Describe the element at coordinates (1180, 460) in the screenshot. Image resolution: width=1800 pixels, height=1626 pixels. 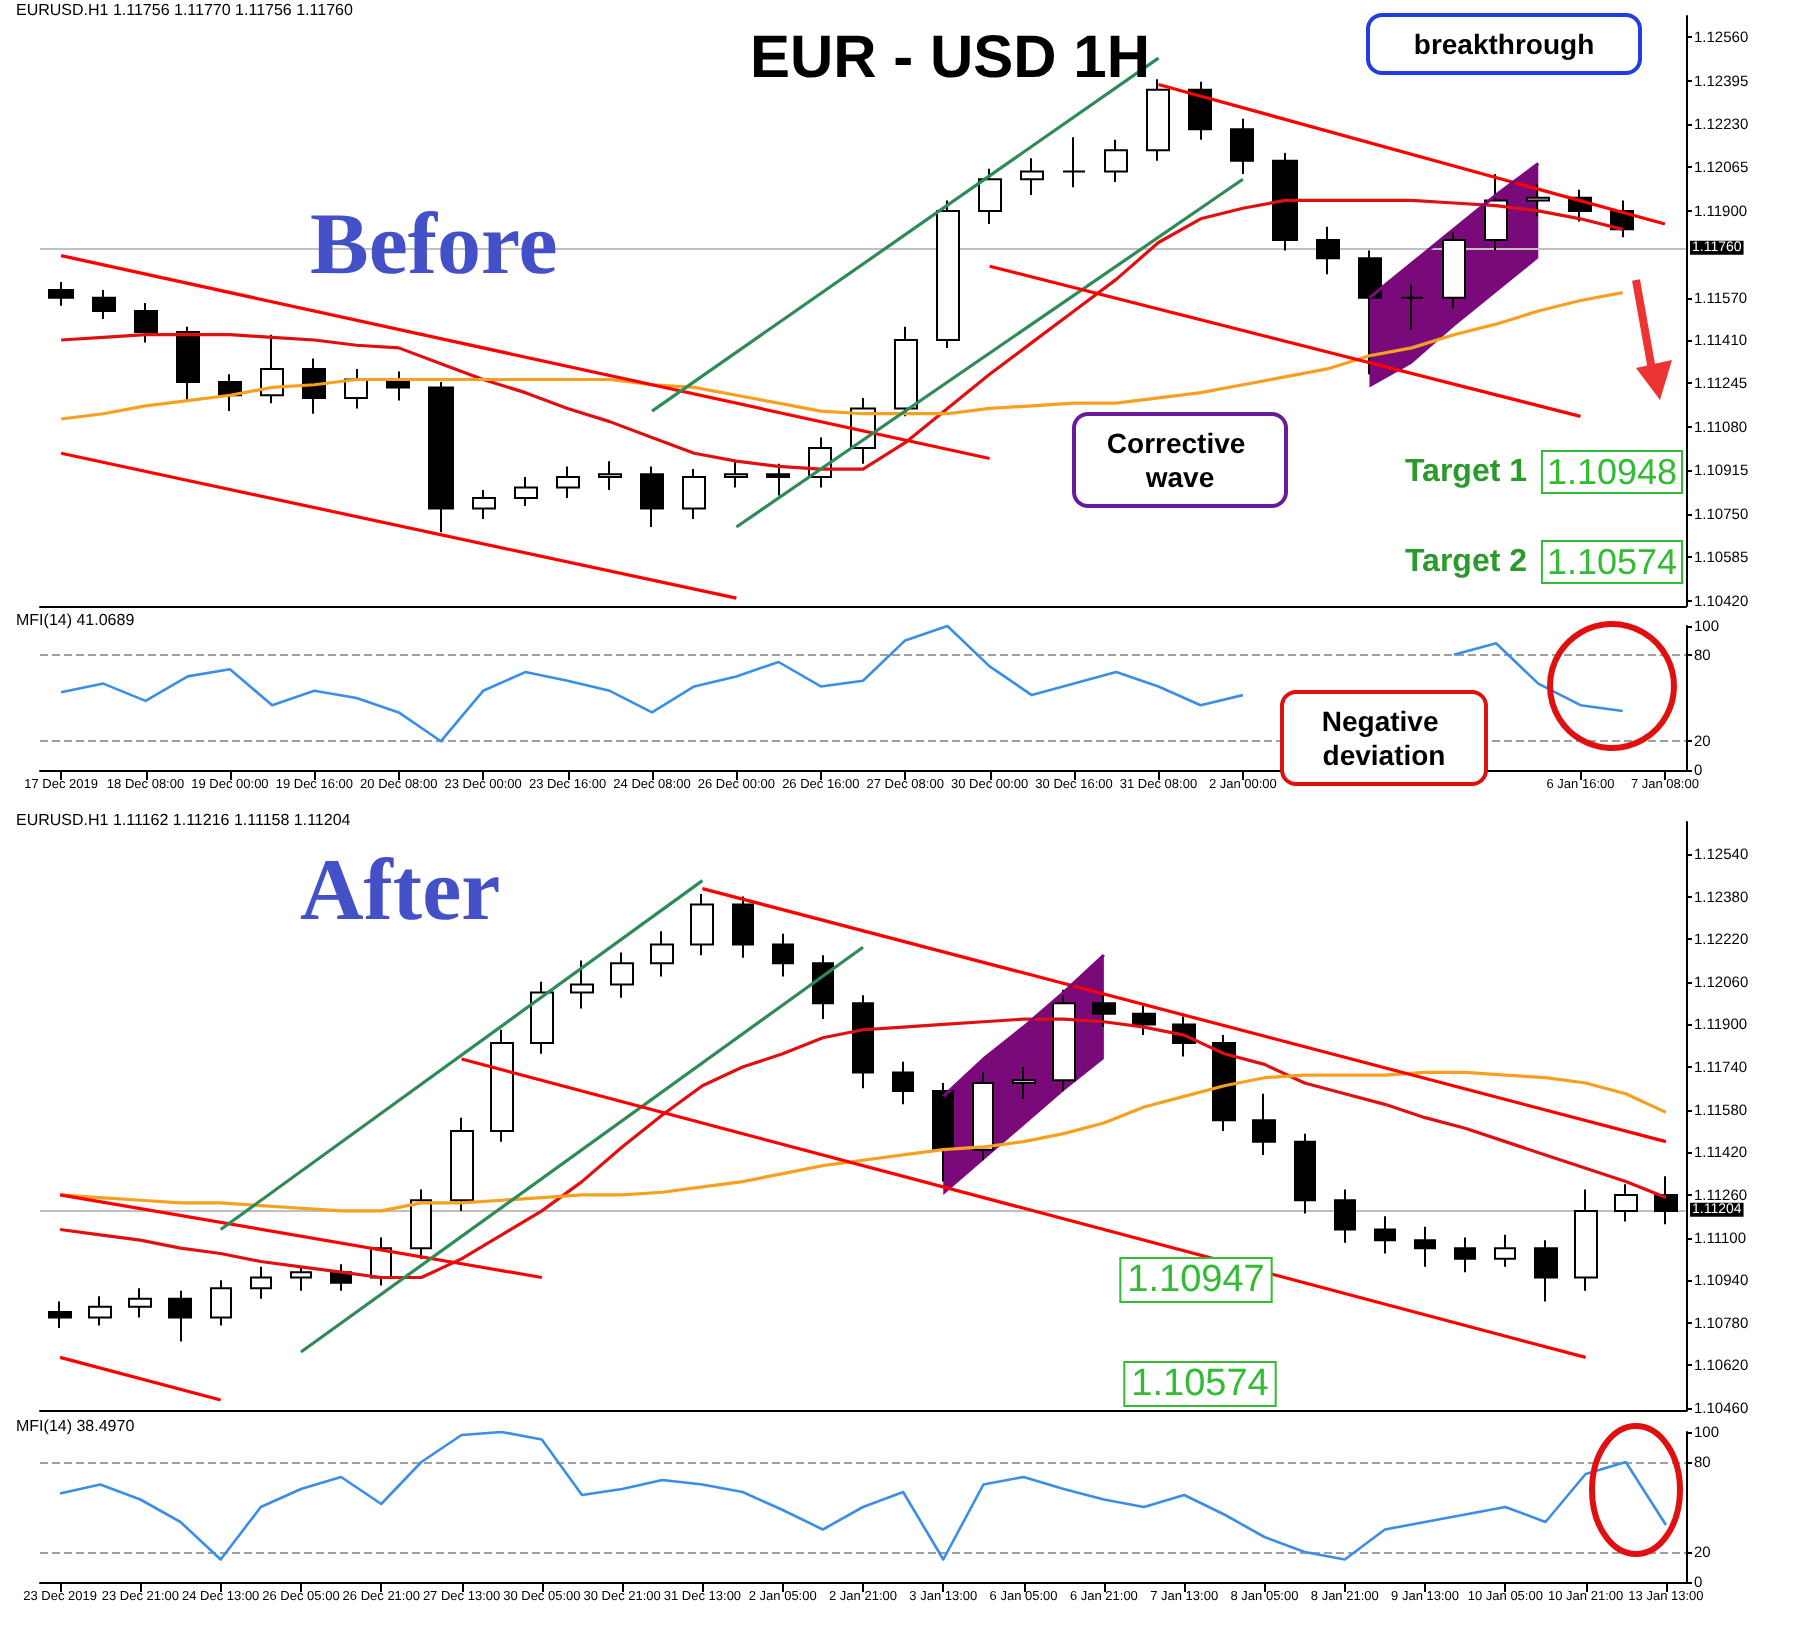
I see `annotation: Corrective wave` at that location.